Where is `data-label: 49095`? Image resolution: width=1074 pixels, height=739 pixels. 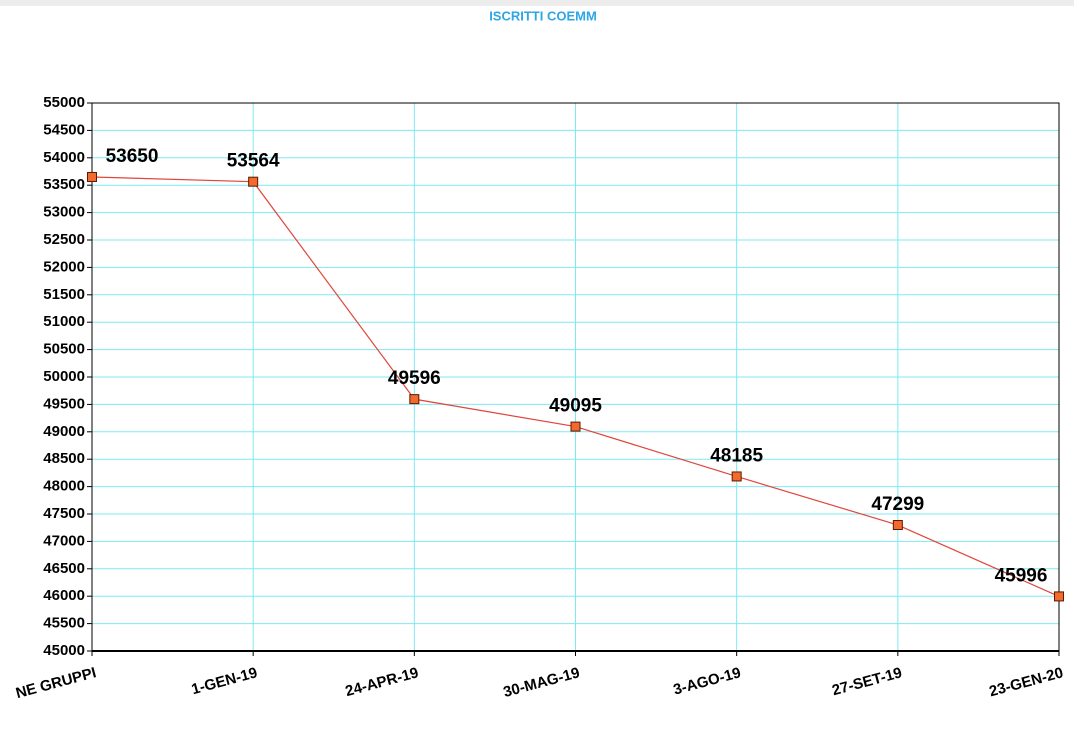
data-label: 49095 is located at coordinates (575, 406).